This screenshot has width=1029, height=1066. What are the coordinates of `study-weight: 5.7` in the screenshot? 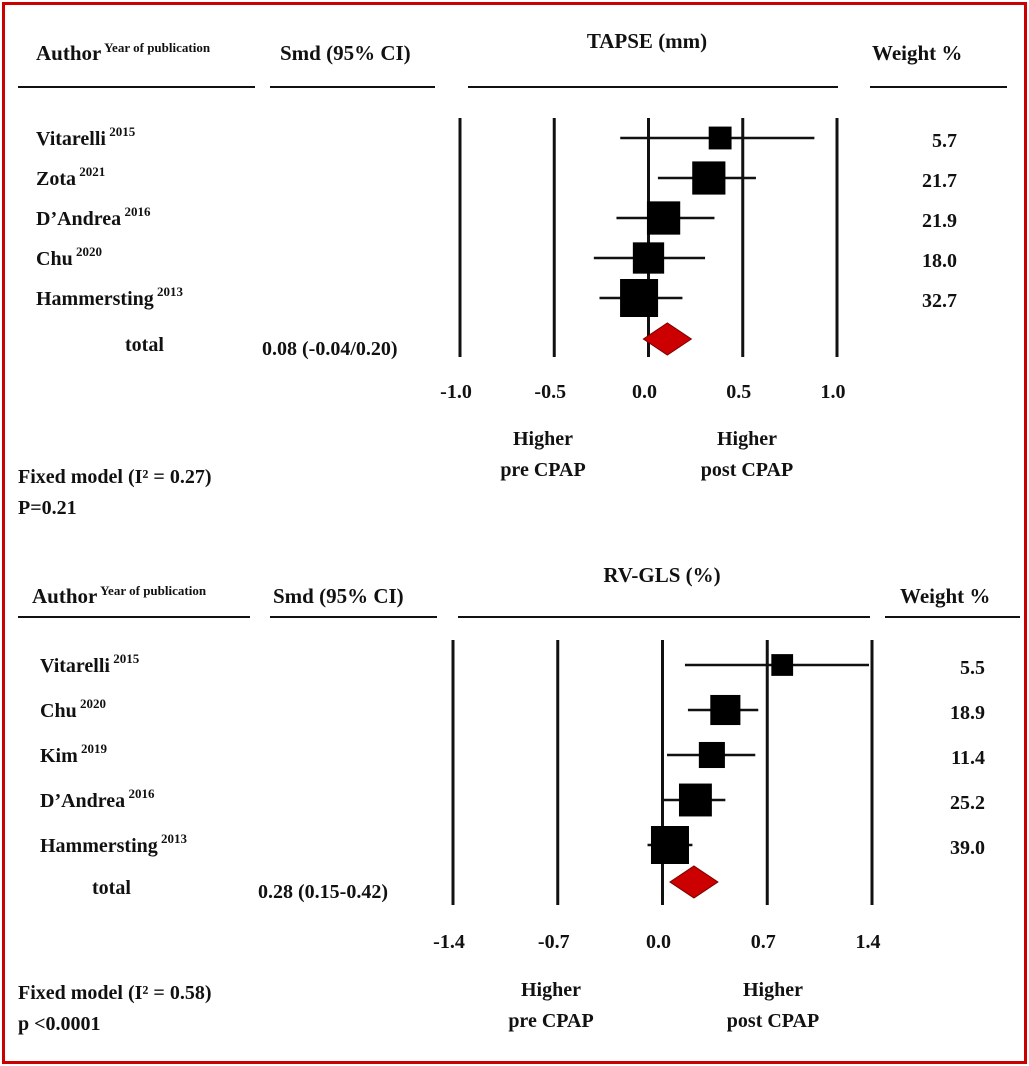 It's located at (944, 141).